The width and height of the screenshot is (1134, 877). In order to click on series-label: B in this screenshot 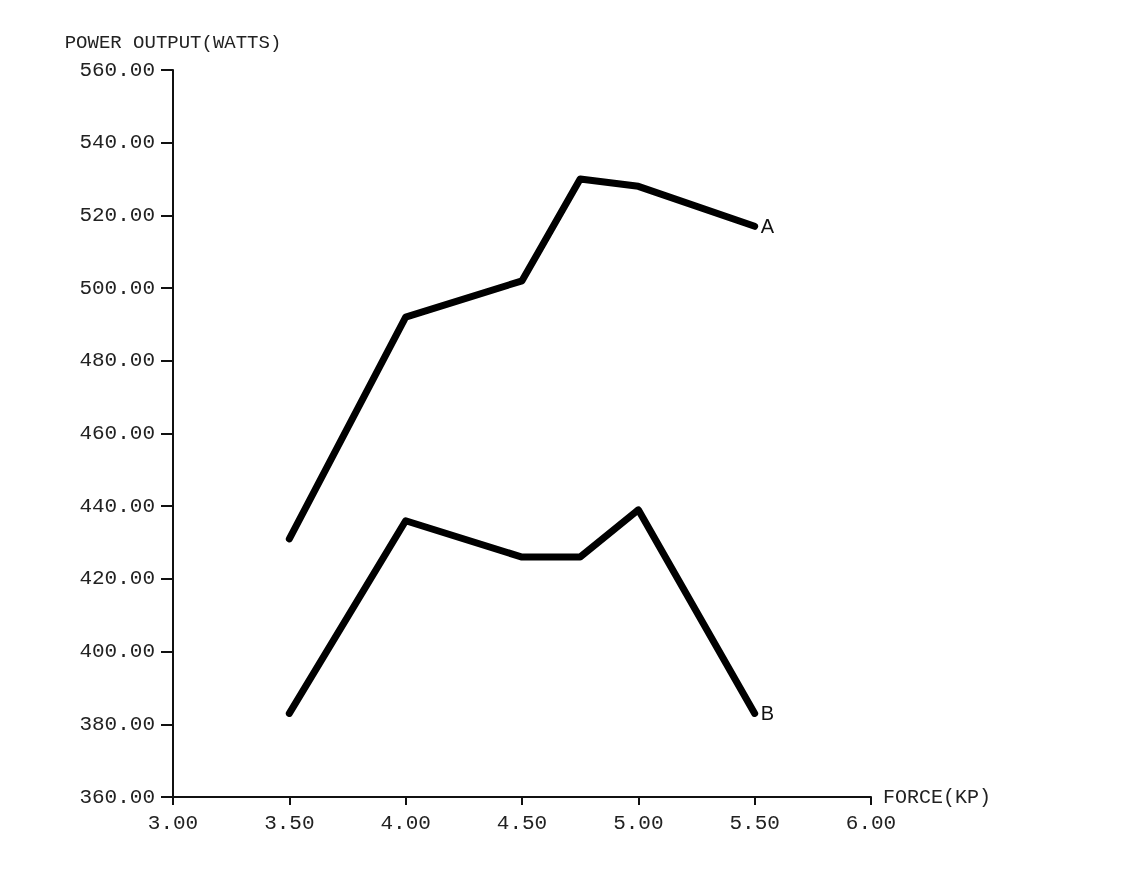, I will do `click(767, 713)`.